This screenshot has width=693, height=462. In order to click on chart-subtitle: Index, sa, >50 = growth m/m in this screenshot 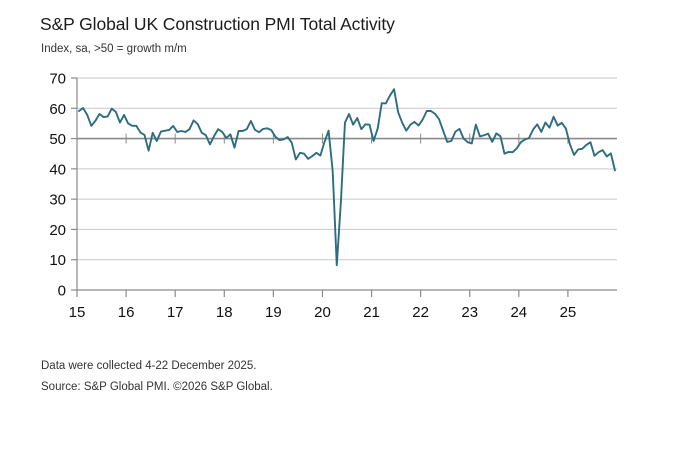, I will do `click(114, 49)`.